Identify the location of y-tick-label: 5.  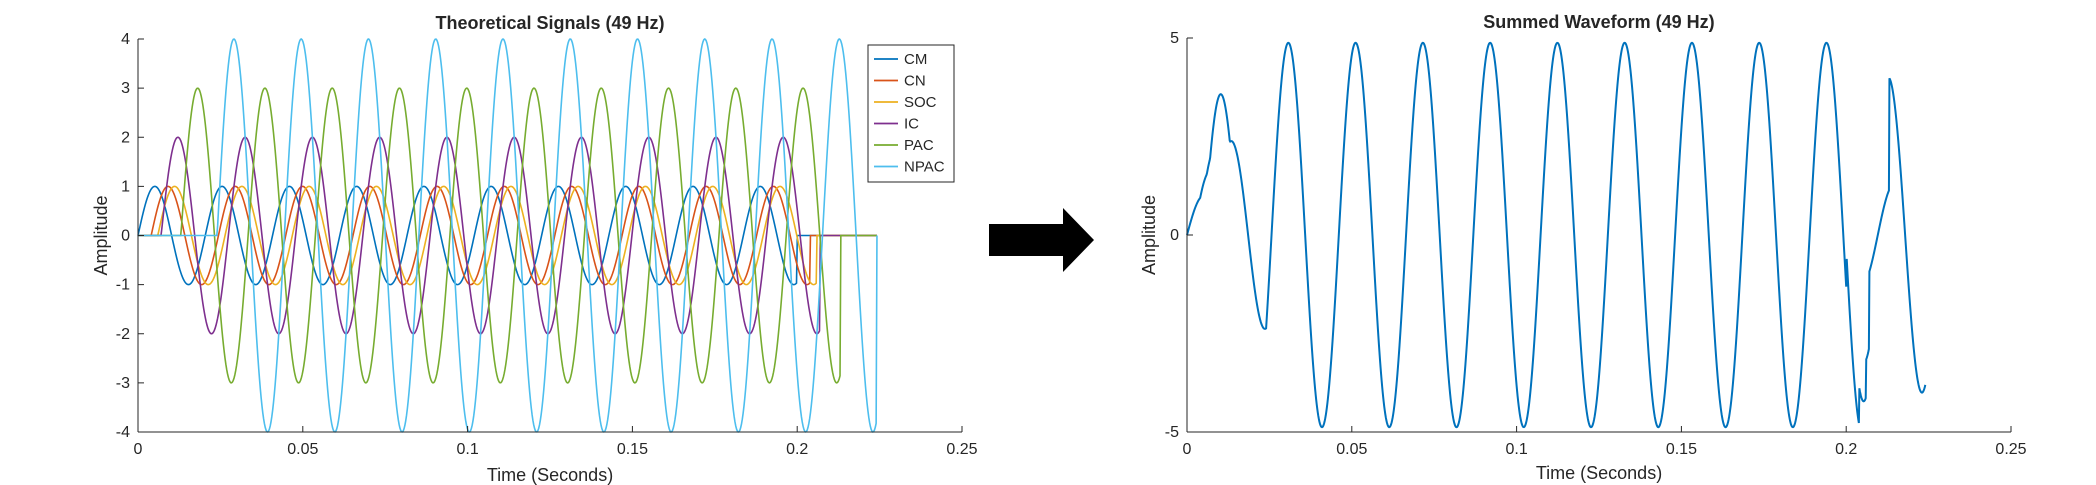
(1174, 38).